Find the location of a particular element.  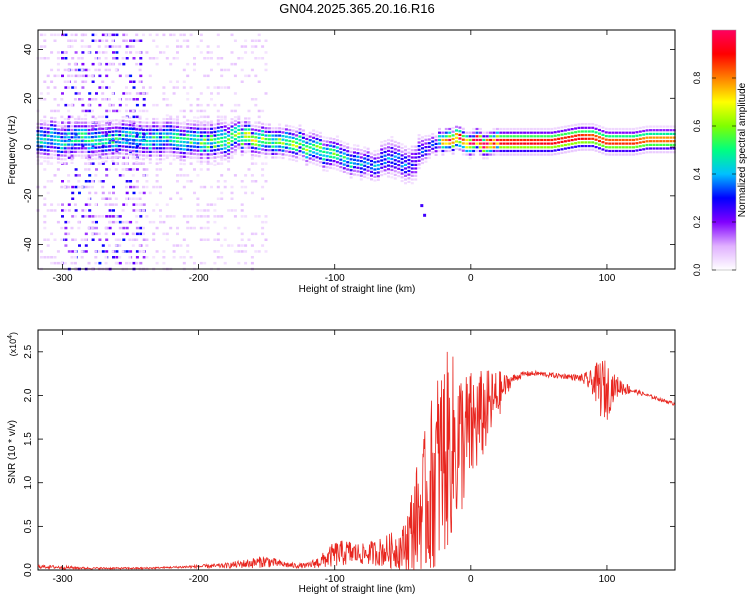

colorbar-ticks: 0.00.20.40.60.8 is located at coordinates (714, 174).